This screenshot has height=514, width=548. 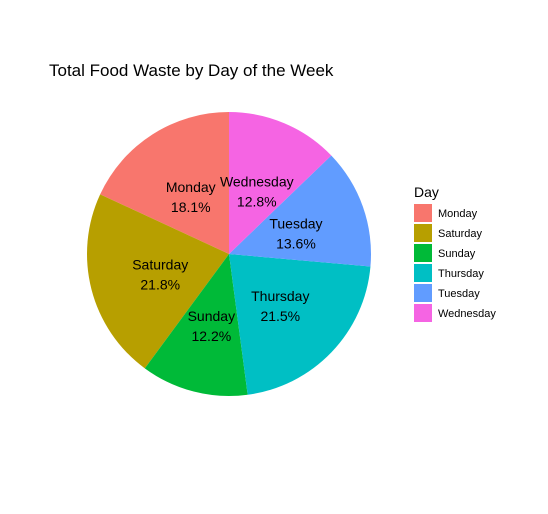 What do you see at coordinates (257, 182) in the screenshot?
I see `slice-label-wednesday: Wednesday` at bounding box center [257, 182].